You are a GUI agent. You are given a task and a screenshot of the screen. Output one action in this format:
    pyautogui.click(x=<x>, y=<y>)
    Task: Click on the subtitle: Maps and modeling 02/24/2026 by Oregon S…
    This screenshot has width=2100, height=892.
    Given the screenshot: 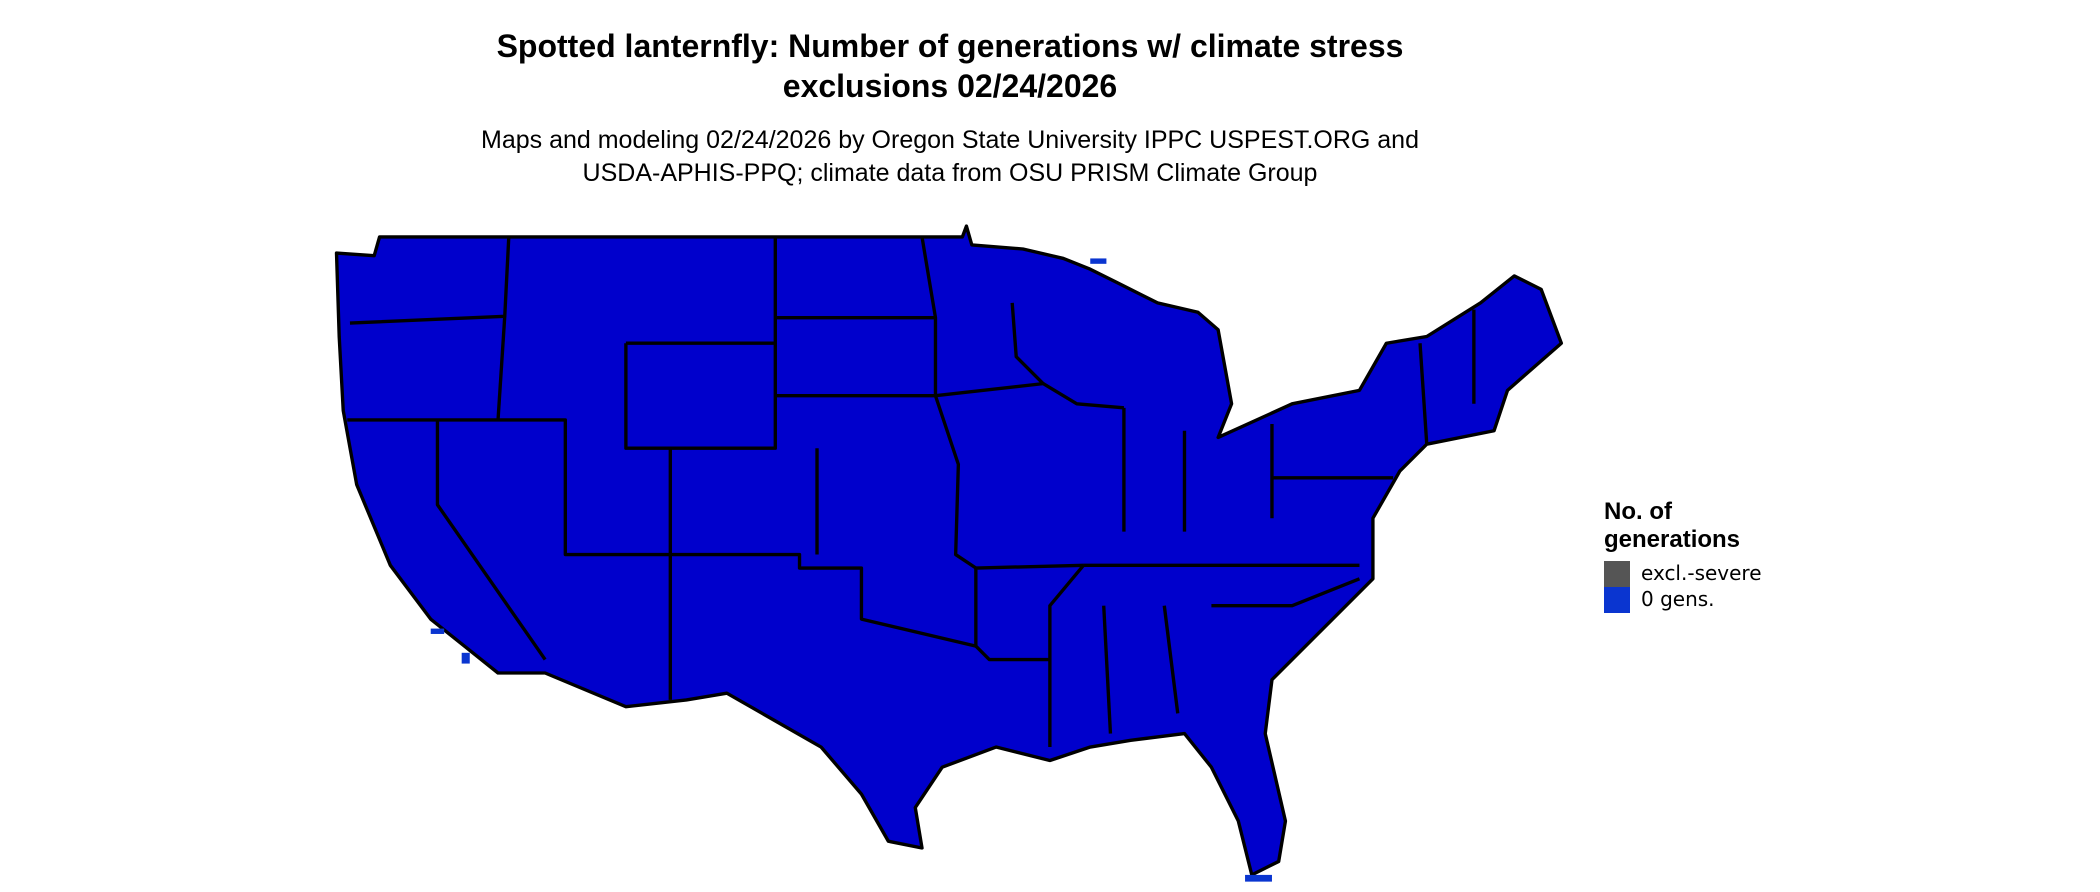 What is the action you would take?
    pyautogui.click(x=950, y=140)
    